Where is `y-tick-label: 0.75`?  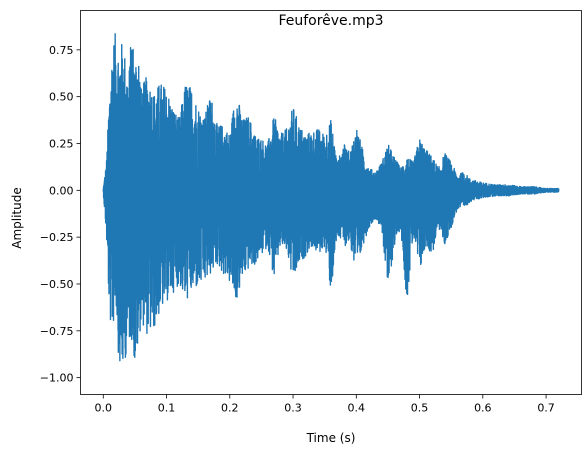 y-tick-label: 0.75 is located at coordinates (61, 50).